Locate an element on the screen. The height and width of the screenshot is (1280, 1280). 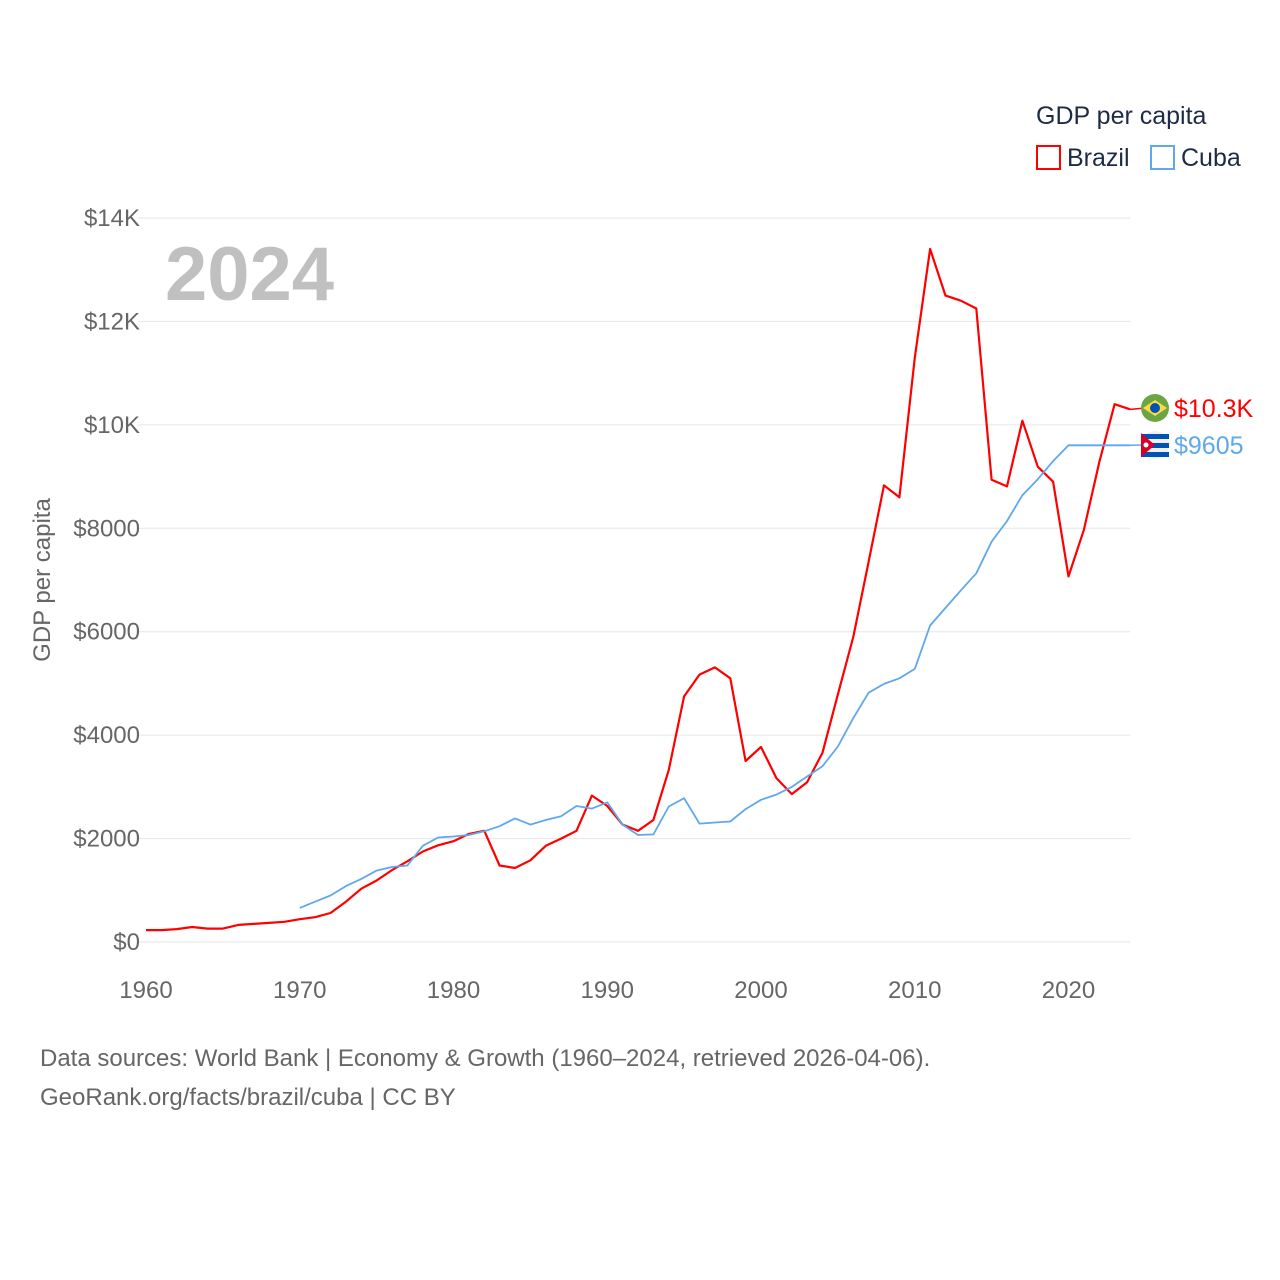
x-axis-ticks: 1960 1970 1980 1990 2000 2010 2020 is located at coordinates (607, 990).